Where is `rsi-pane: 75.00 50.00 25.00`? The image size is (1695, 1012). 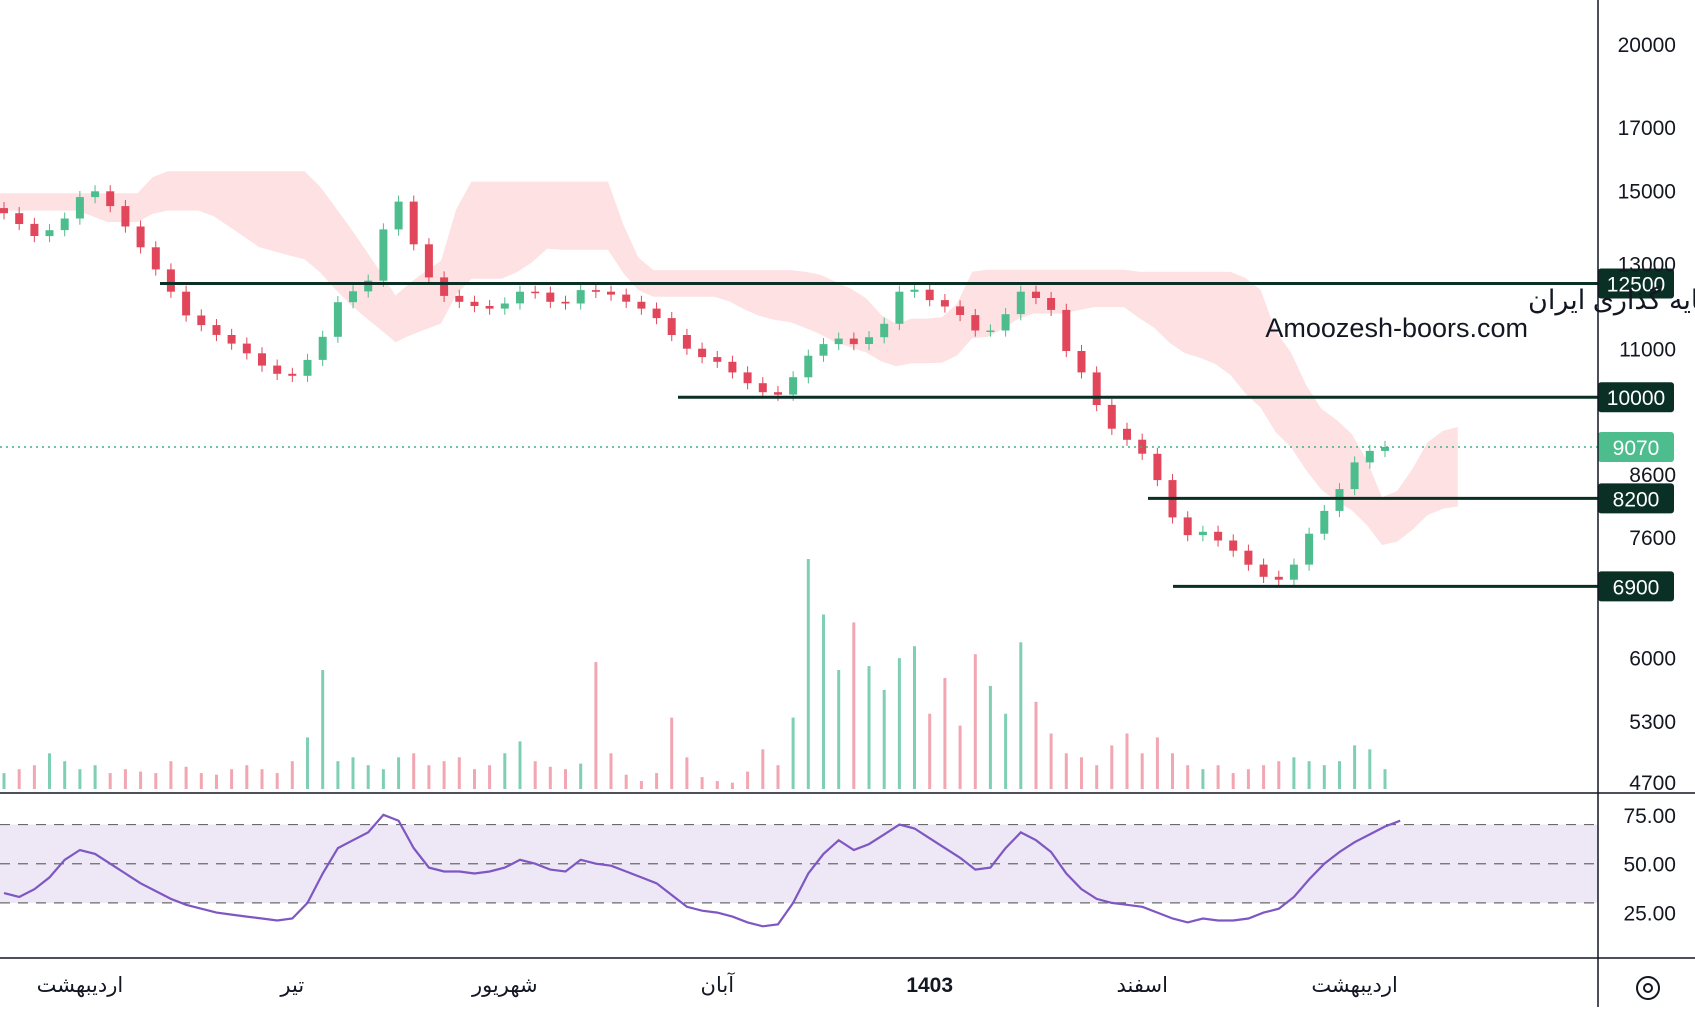 rsi-pane: 75.00 50.00 25.00 is located at coordinates (838, 866).